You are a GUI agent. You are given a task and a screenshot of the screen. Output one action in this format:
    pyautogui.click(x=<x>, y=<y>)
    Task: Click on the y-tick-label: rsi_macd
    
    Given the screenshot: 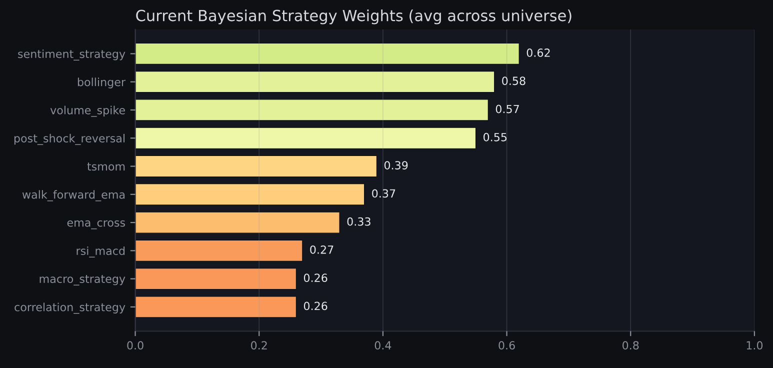 What is the action you would take?
    pyautogui.click(x=100, y=252)
    